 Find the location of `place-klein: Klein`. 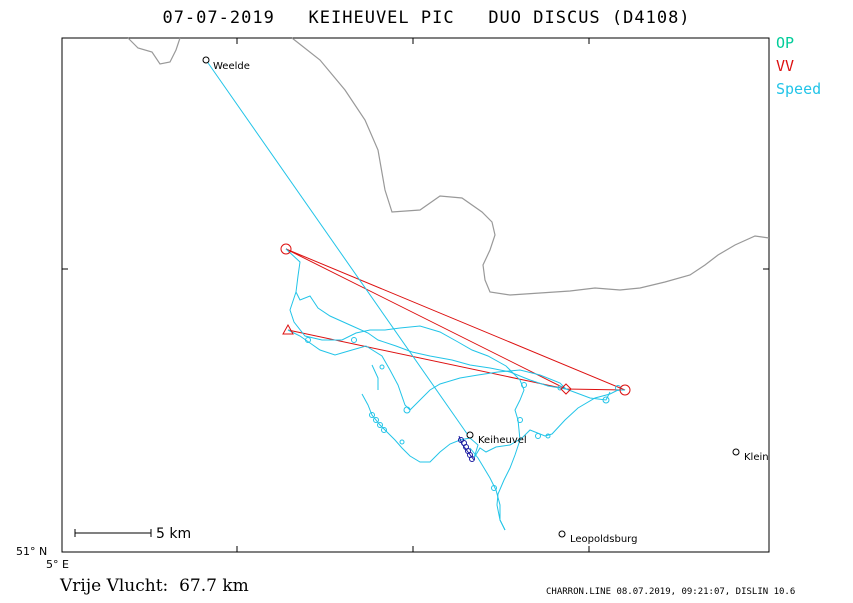

place-klein: Klein is located at coordinates (750, 455).